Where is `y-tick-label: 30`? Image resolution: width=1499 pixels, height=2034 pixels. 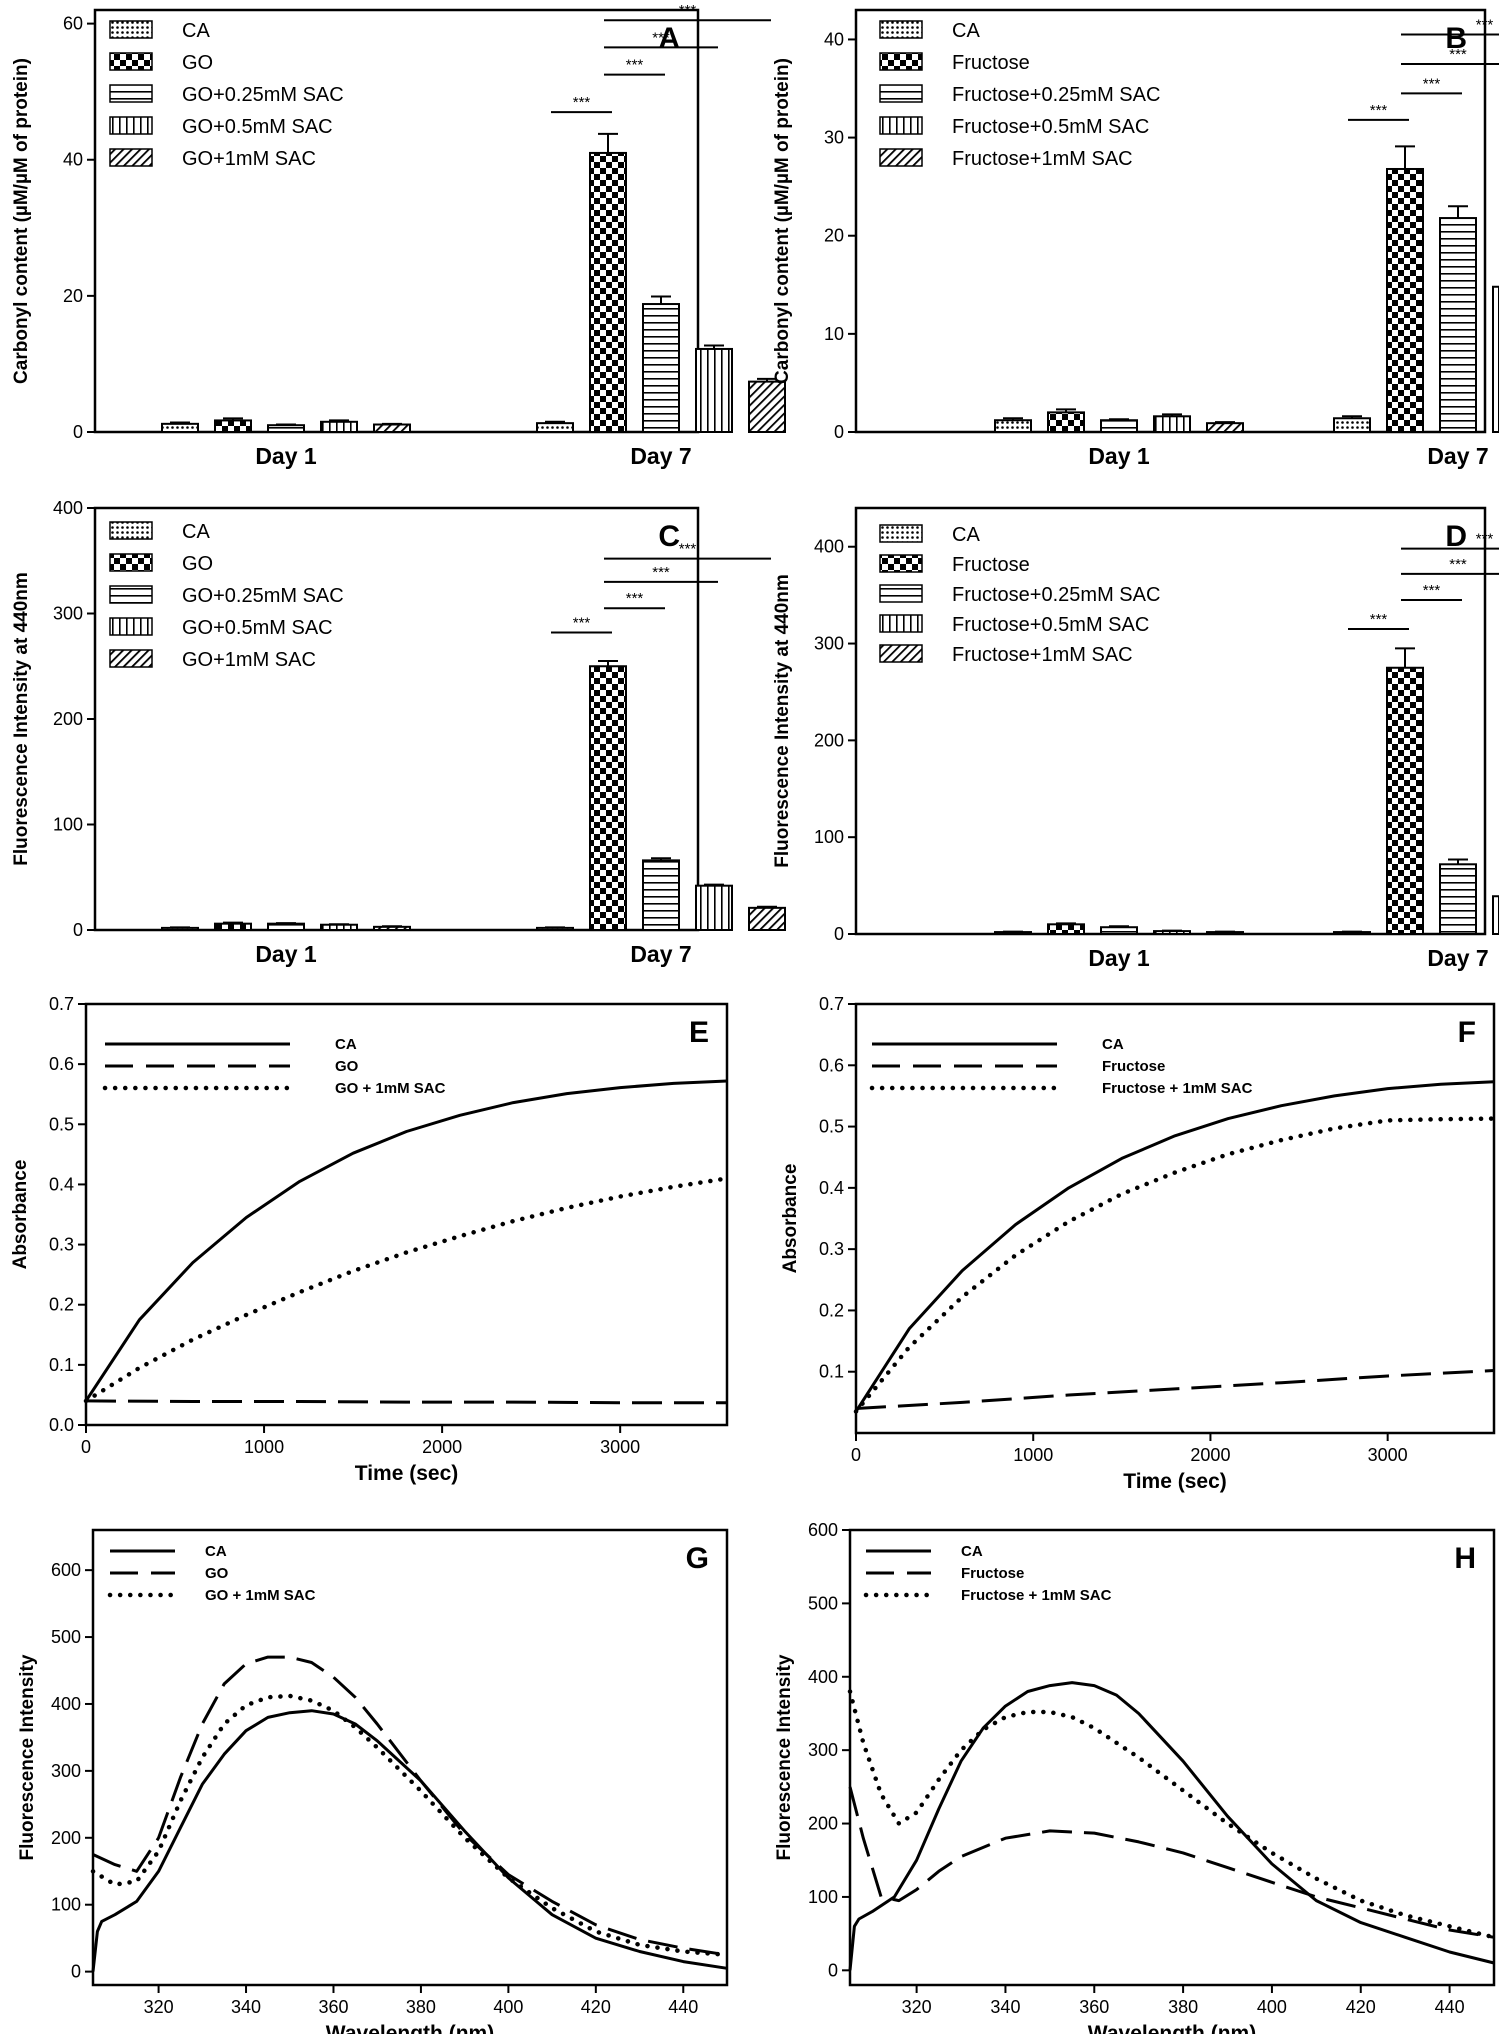
y-tick-label: 30 is located at coordinates (834, 138).